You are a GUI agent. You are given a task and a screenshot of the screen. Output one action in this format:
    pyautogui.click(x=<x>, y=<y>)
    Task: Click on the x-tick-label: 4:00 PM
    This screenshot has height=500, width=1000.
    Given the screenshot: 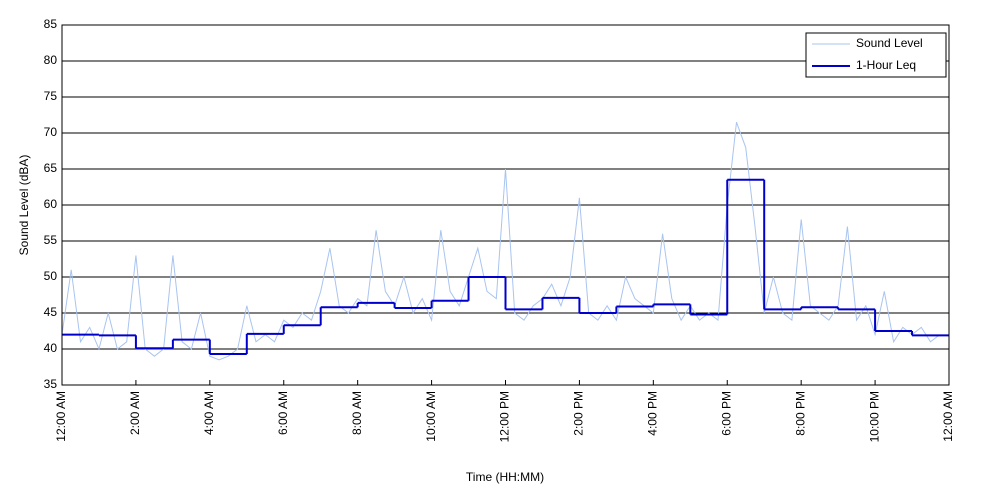 What is the action you would take?
    pyautogui.click(x=653, y=413)
    